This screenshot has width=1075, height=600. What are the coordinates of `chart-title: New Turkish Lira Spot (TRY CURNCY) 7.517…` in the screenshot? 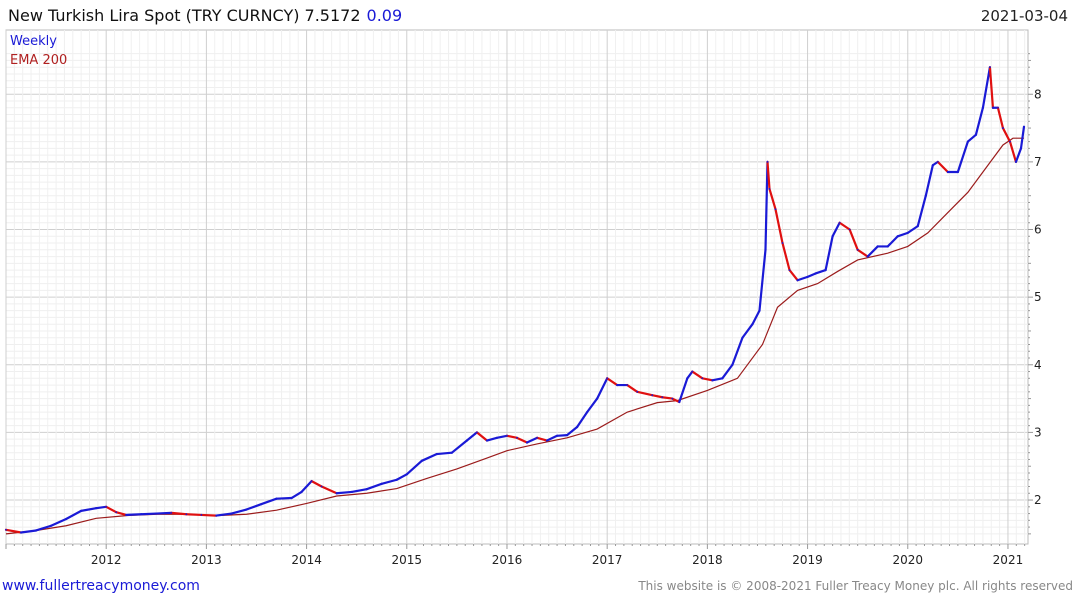 It's located at (184, 15).